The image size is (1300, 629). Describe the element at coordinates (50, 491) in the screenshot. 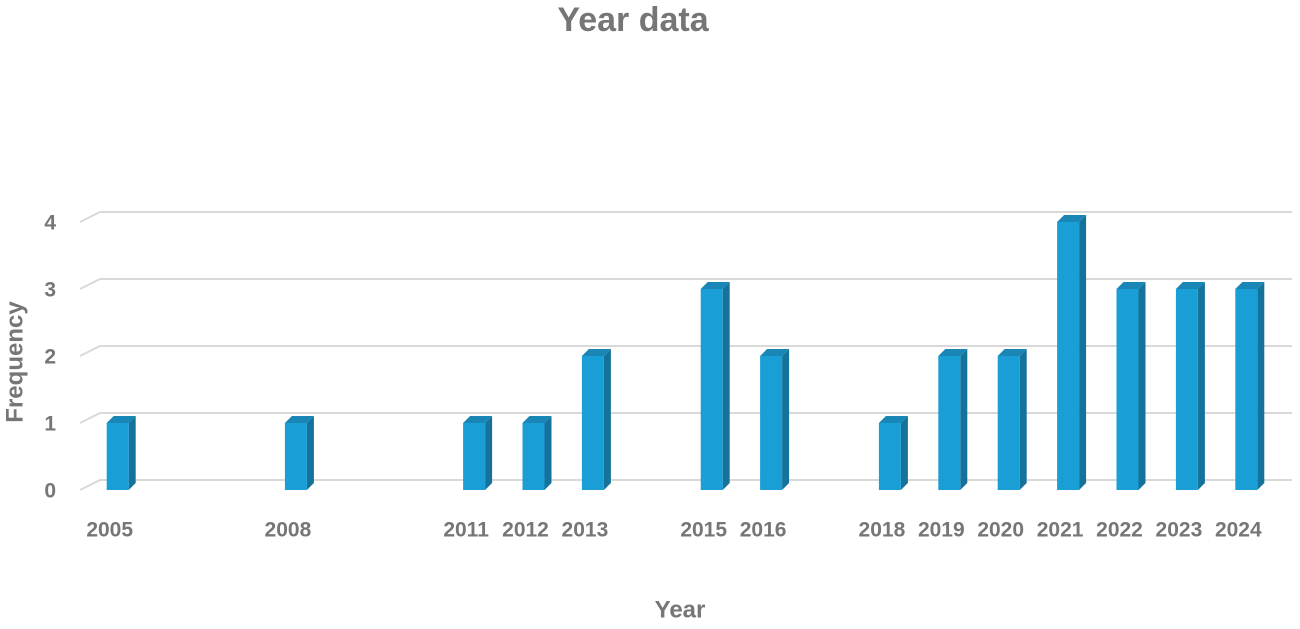

I see `y-tick-label: 0` at that location.